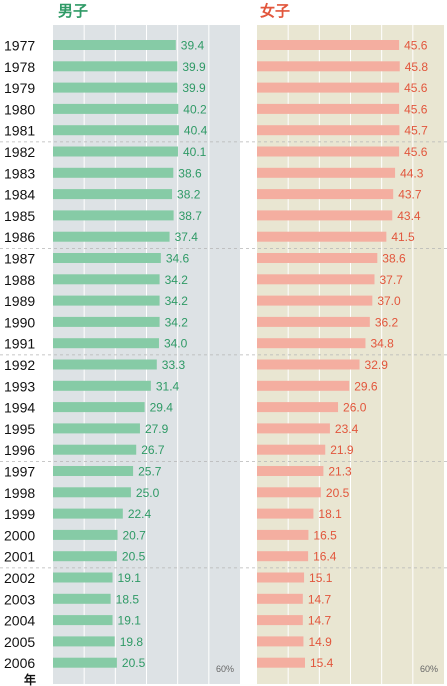 Image resolution: width=447 pixels, height=686 pixels. Describe the element at coordinates (316, 279) in the screenshot. I see `female-bar-1988` at that location.